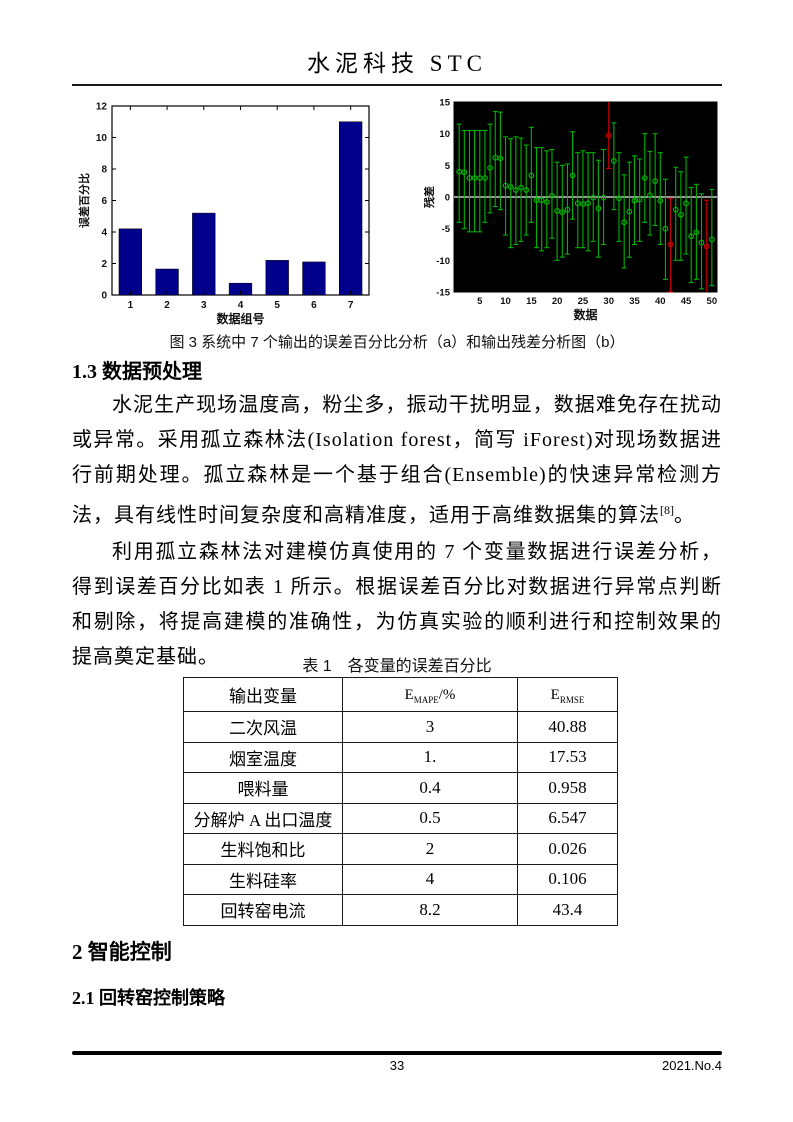  I want to click on x-tick-label: 35, so click(634, 301).